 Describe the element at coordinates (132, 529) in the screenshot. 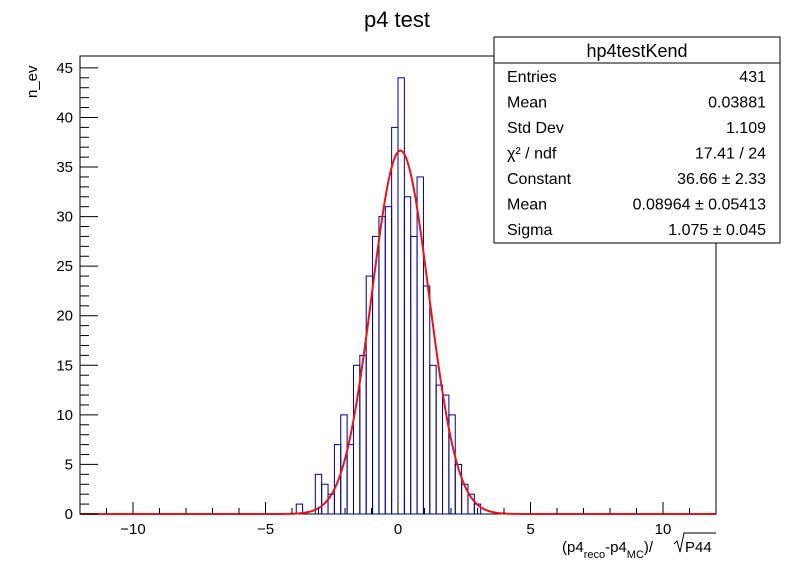

I see `x-tick-label: −10` at that location.